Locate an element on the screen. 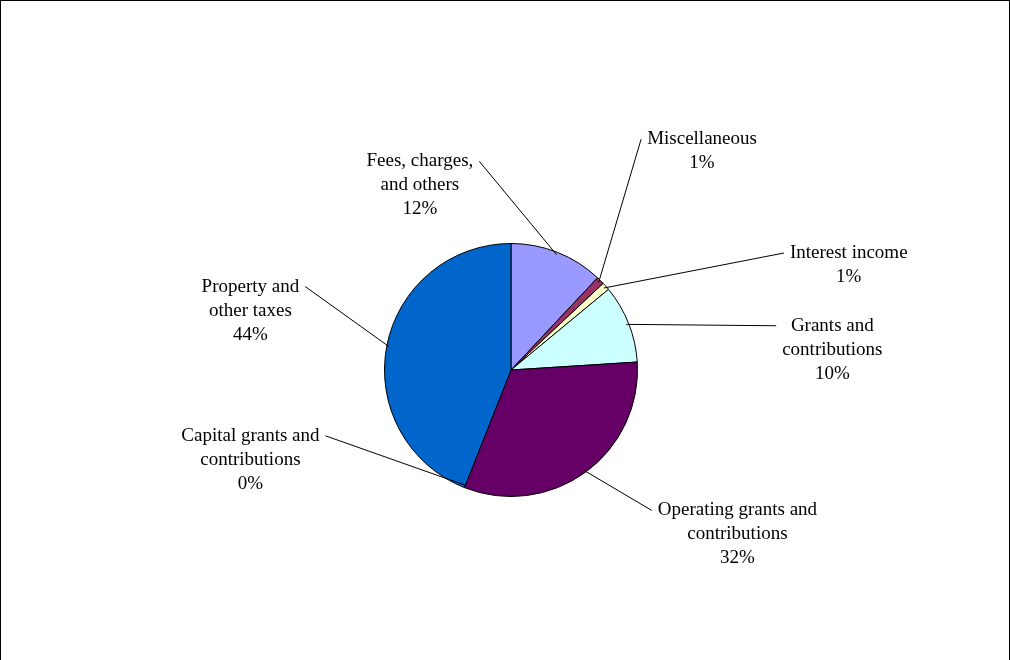  text: 0% is located at coordinates (250, 482).